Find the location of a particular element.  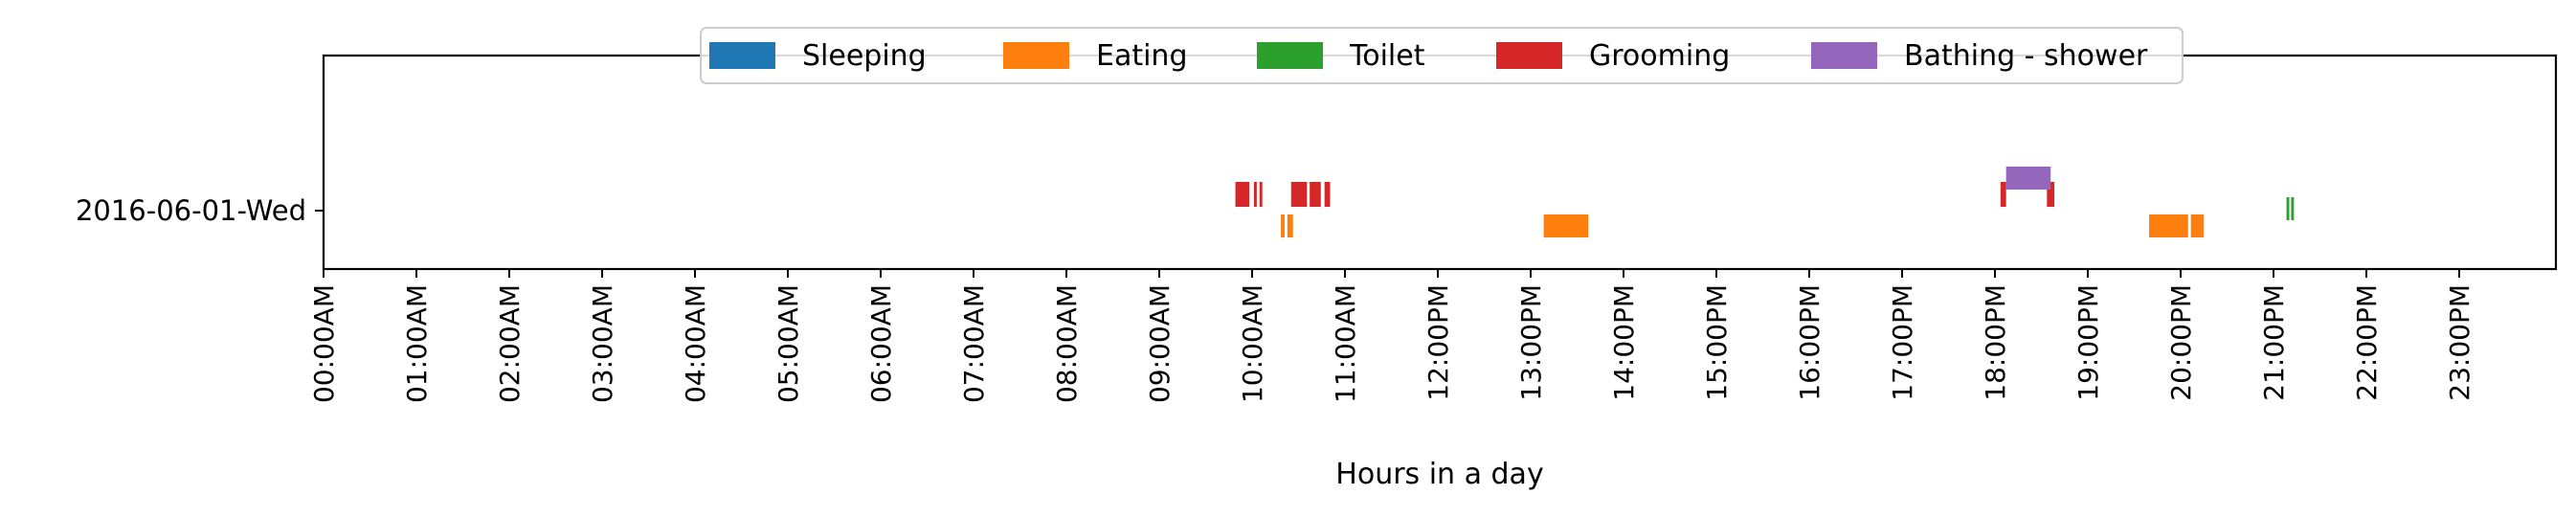

x-tick-label: 07:00AM is located at coordinates (974, 343).